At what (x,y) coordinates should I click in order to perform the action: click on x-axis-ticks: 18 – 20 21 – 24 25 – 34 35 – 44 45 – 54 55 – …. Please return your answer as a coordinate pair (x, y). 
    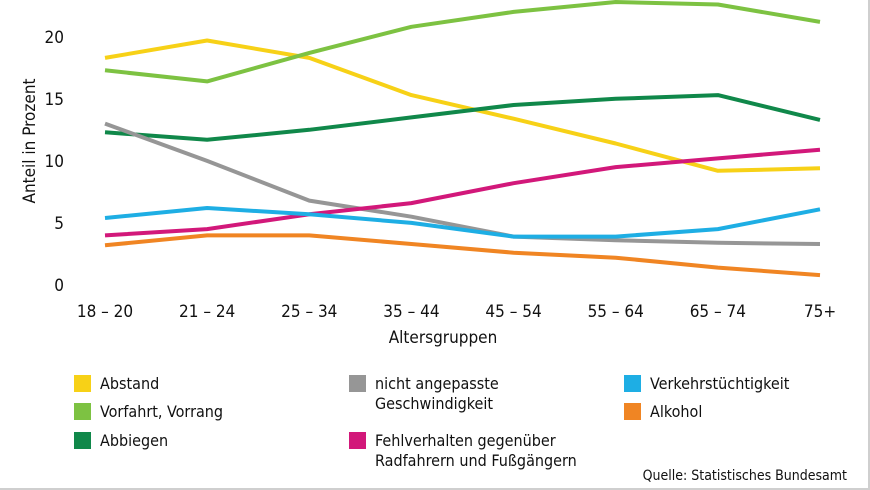
    Looking at the image, I should click on (456, 312).